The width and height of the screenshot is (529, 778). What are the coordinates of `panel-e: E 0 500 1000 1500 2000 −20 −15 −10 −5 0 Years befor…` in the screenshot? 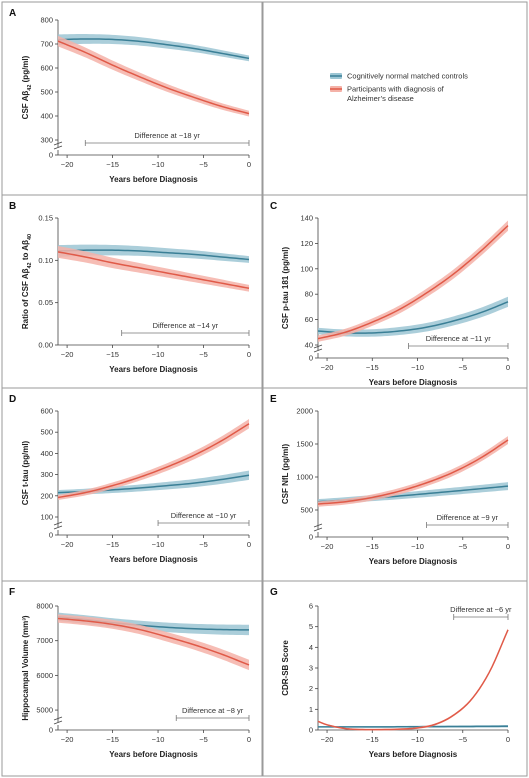 It's located at (390, 480).